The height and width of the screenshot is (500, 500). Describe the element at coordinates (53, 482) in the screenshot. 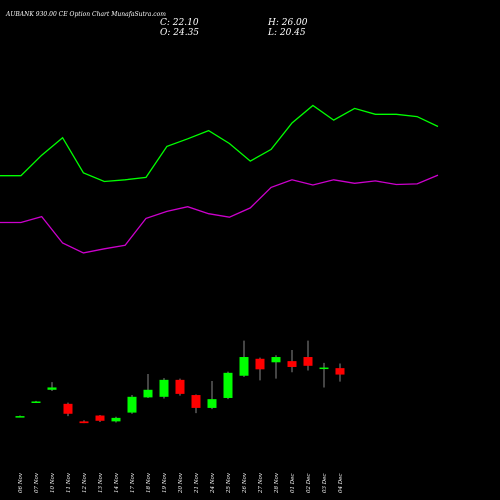

I see `x-tick-label: 10 Nov` at that location.